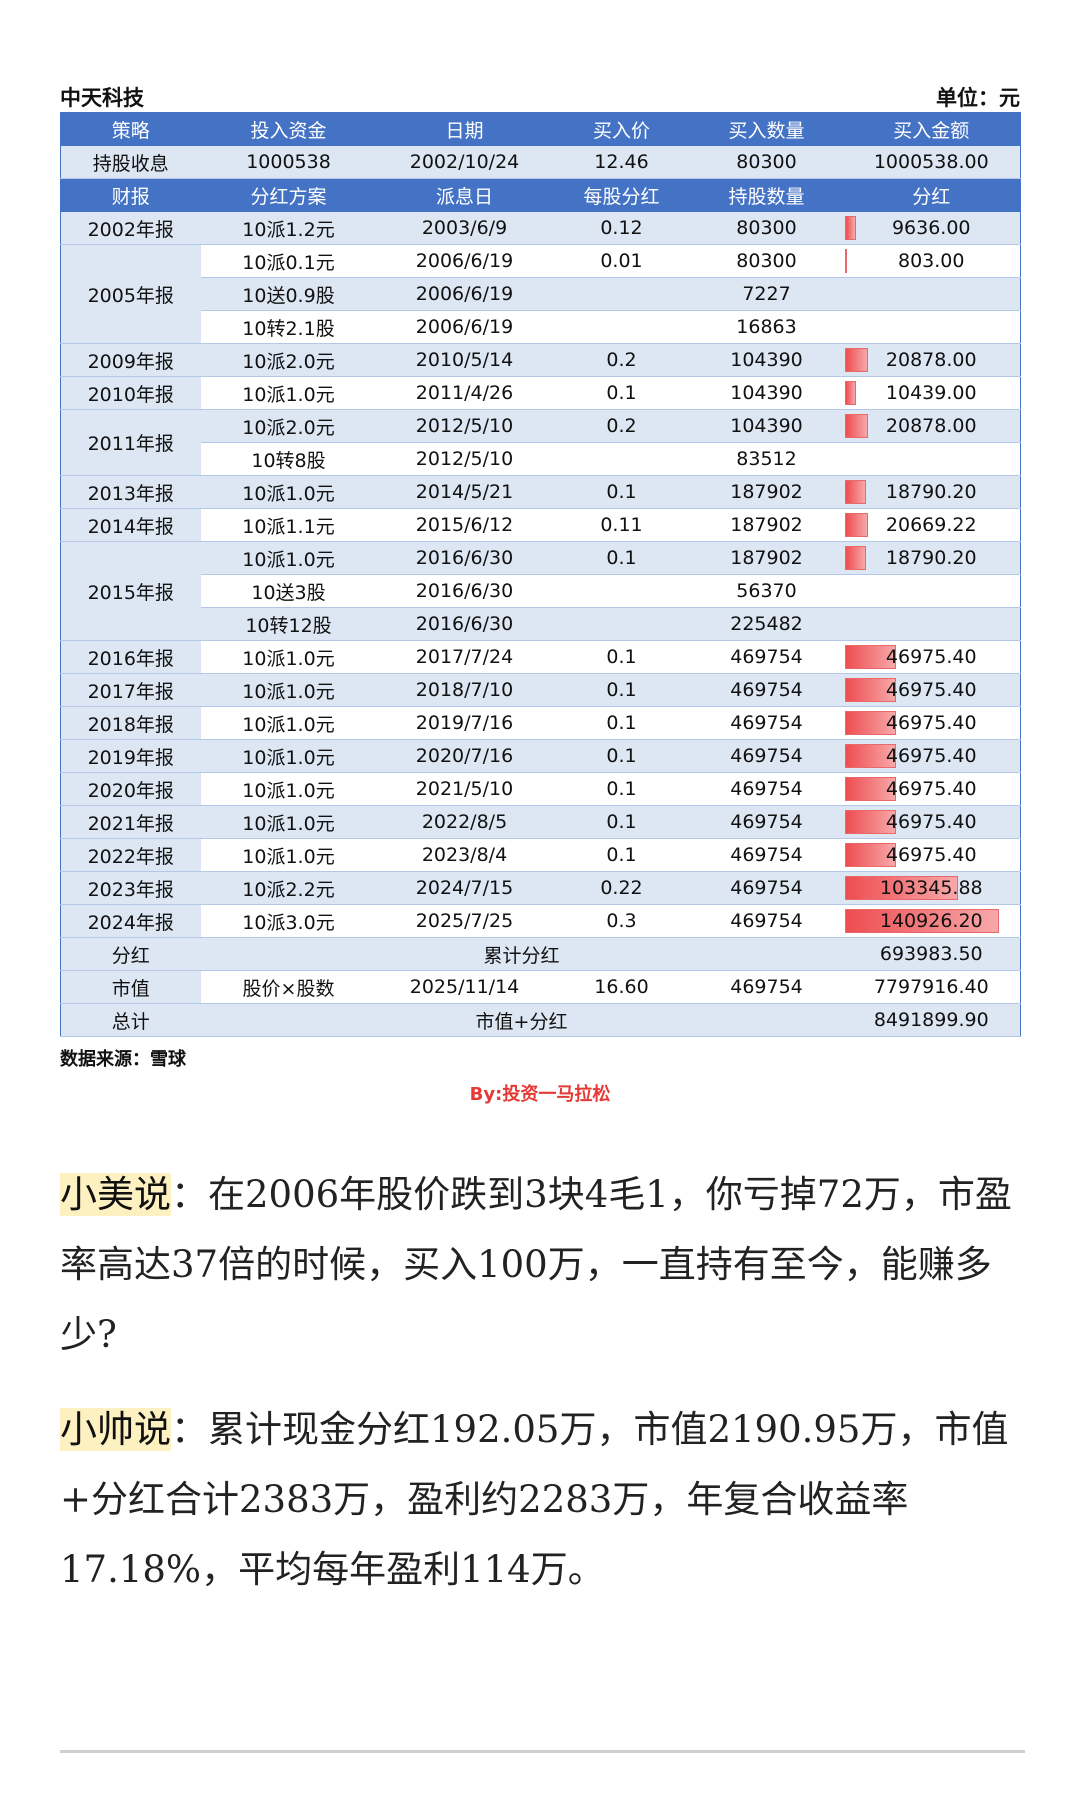  I want to click on dividend-value: 46975.40, so click(931, 855).